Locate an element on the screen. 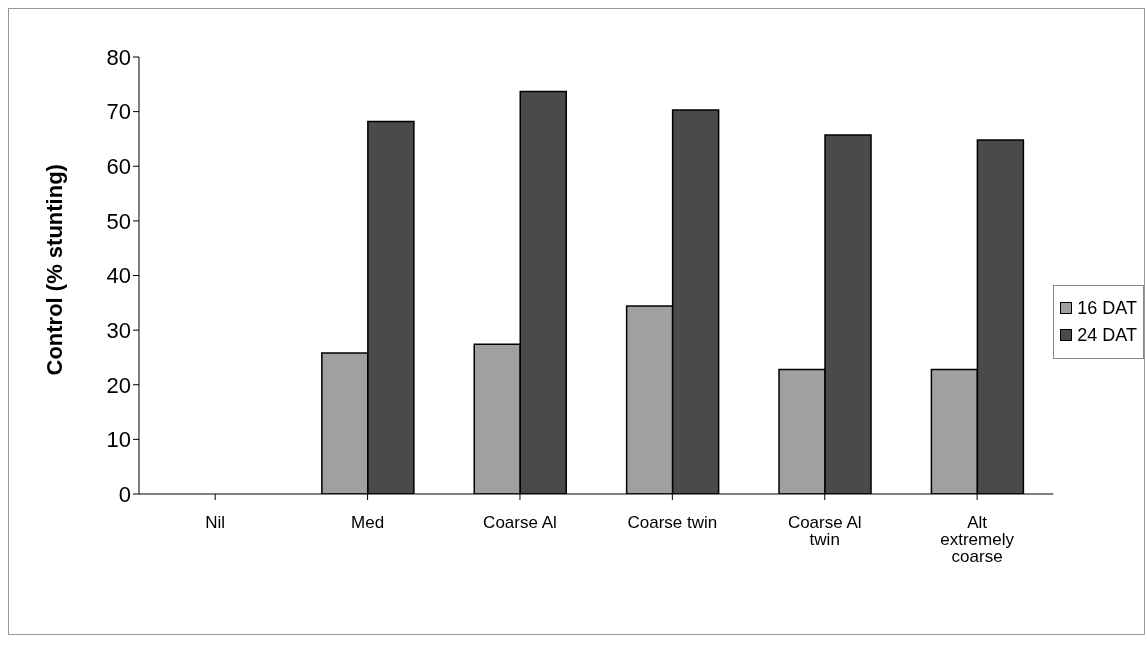  y-tick-label: 60 is located at coordinates (118, 167).